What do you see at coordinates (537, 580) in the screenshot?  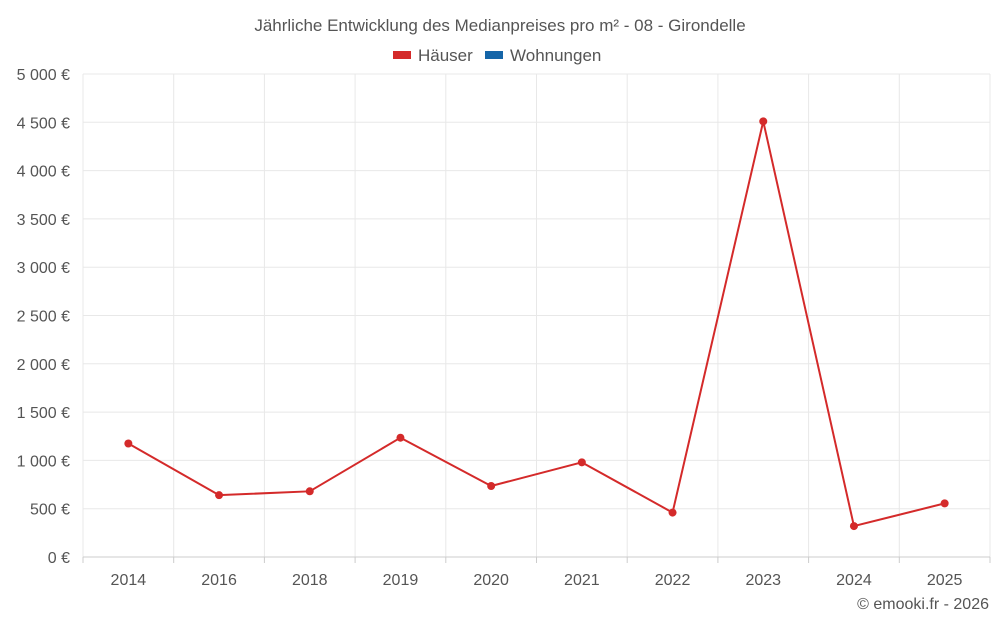 I see `x-axis-ticks: 2014 2016 2018 2019 2020 2021 2022 2023 2024 2025` at bounding box center [537, 580].